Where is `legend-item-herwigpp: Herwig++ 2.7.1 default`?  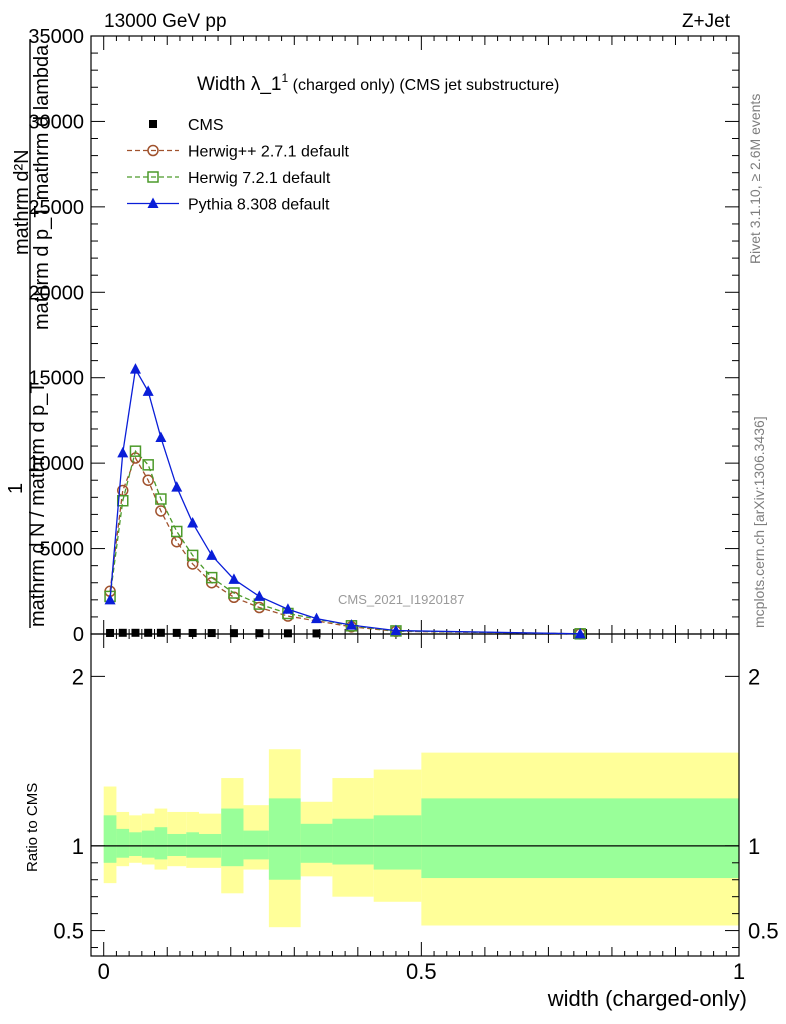
legend-item-herwigpp: Herwig++ 2.7.1 default is located at coordinates (238, 152).